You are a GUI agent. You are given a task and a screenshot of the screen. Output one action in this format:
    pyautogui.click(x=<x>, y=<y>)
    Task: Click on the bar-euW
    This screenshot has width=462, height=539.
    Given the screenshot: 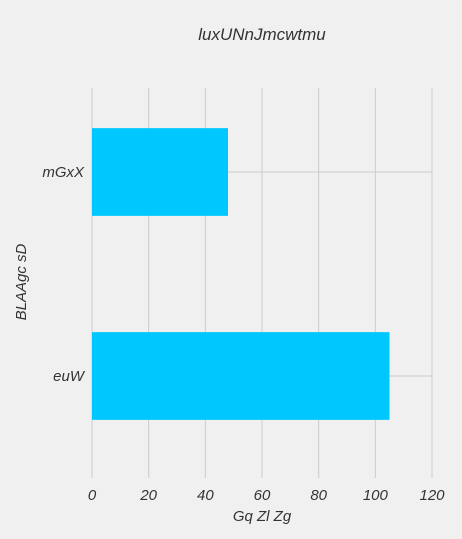 What is the action you would take?
    pyautogui.click(x=241, y=376)
    